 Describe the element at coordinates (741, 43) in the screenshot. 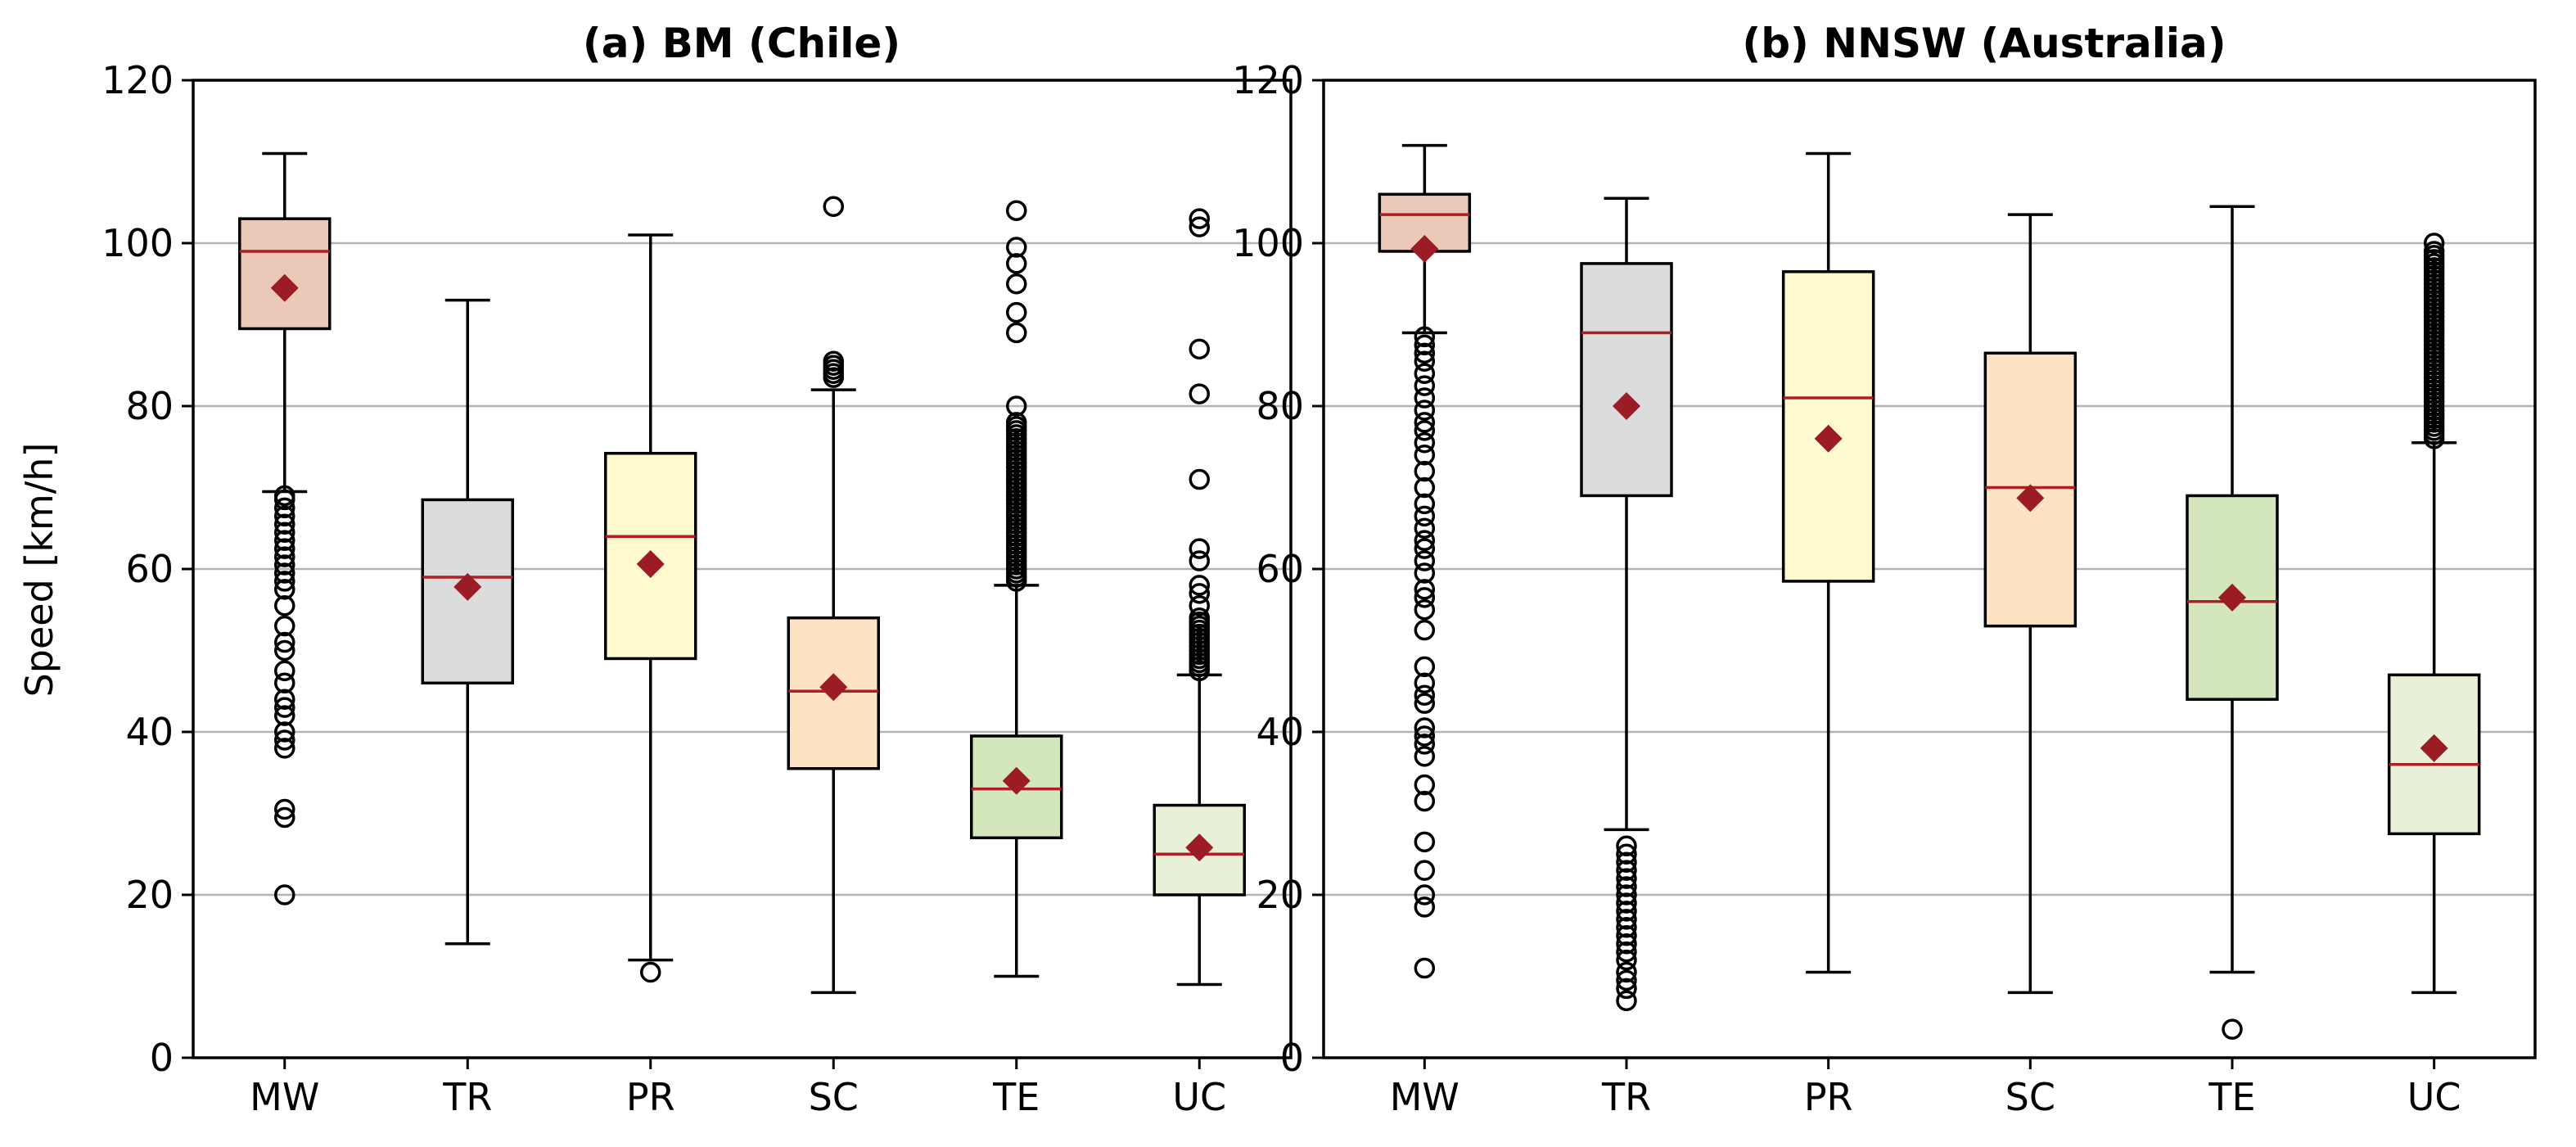

I see `panel-title: (a) BM (Chile)` at that location.